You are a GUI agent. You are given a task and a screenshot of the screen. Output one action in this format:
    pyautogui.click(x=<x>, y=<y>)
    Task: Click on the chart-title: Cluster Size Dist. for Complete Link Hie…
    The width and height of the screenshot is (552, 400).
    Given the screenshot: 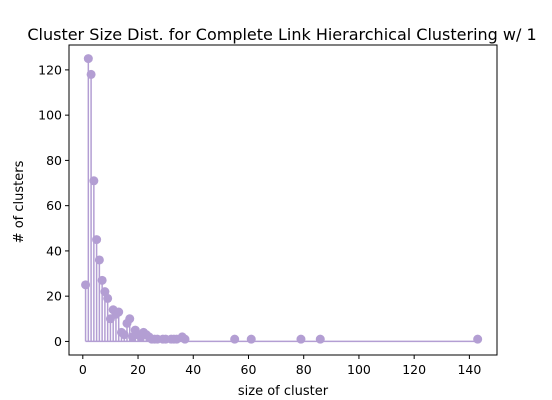 What is the action you would take?
    pyautogui.click(x=281, y=34)
    